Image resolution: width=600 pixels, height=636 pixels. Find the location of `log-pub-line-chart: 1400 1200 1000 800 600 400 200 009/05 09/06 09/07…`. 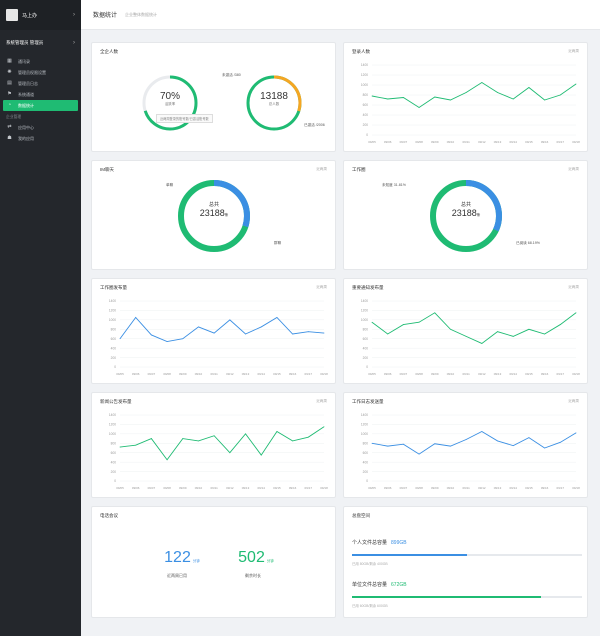

log-pub-line-chart: 1400 1200 1000 800 600 400 200 009/05 09/06 09/07… is located at coordinates (470, 451).